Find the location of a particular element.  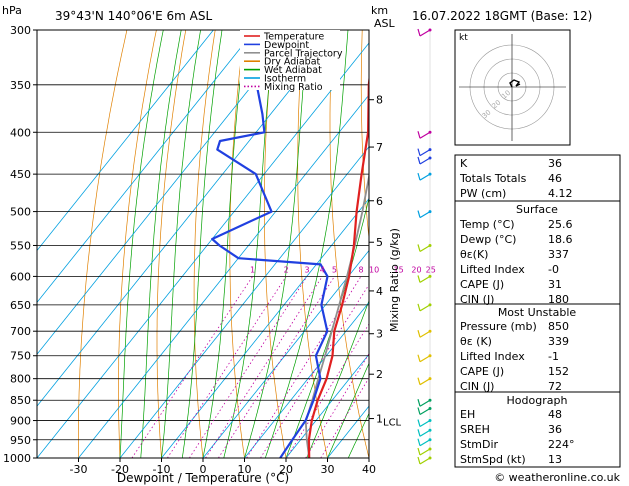

hodograph-kt-label: kt is located at coordinates (463, 38).